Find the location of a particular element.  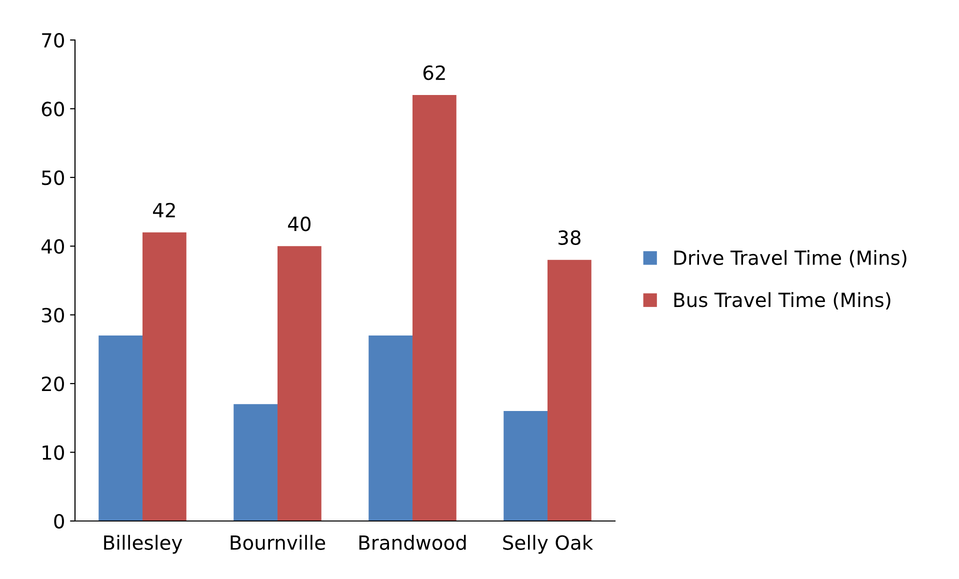

y-tick-label: 20 is located at coordinates (53, 384).